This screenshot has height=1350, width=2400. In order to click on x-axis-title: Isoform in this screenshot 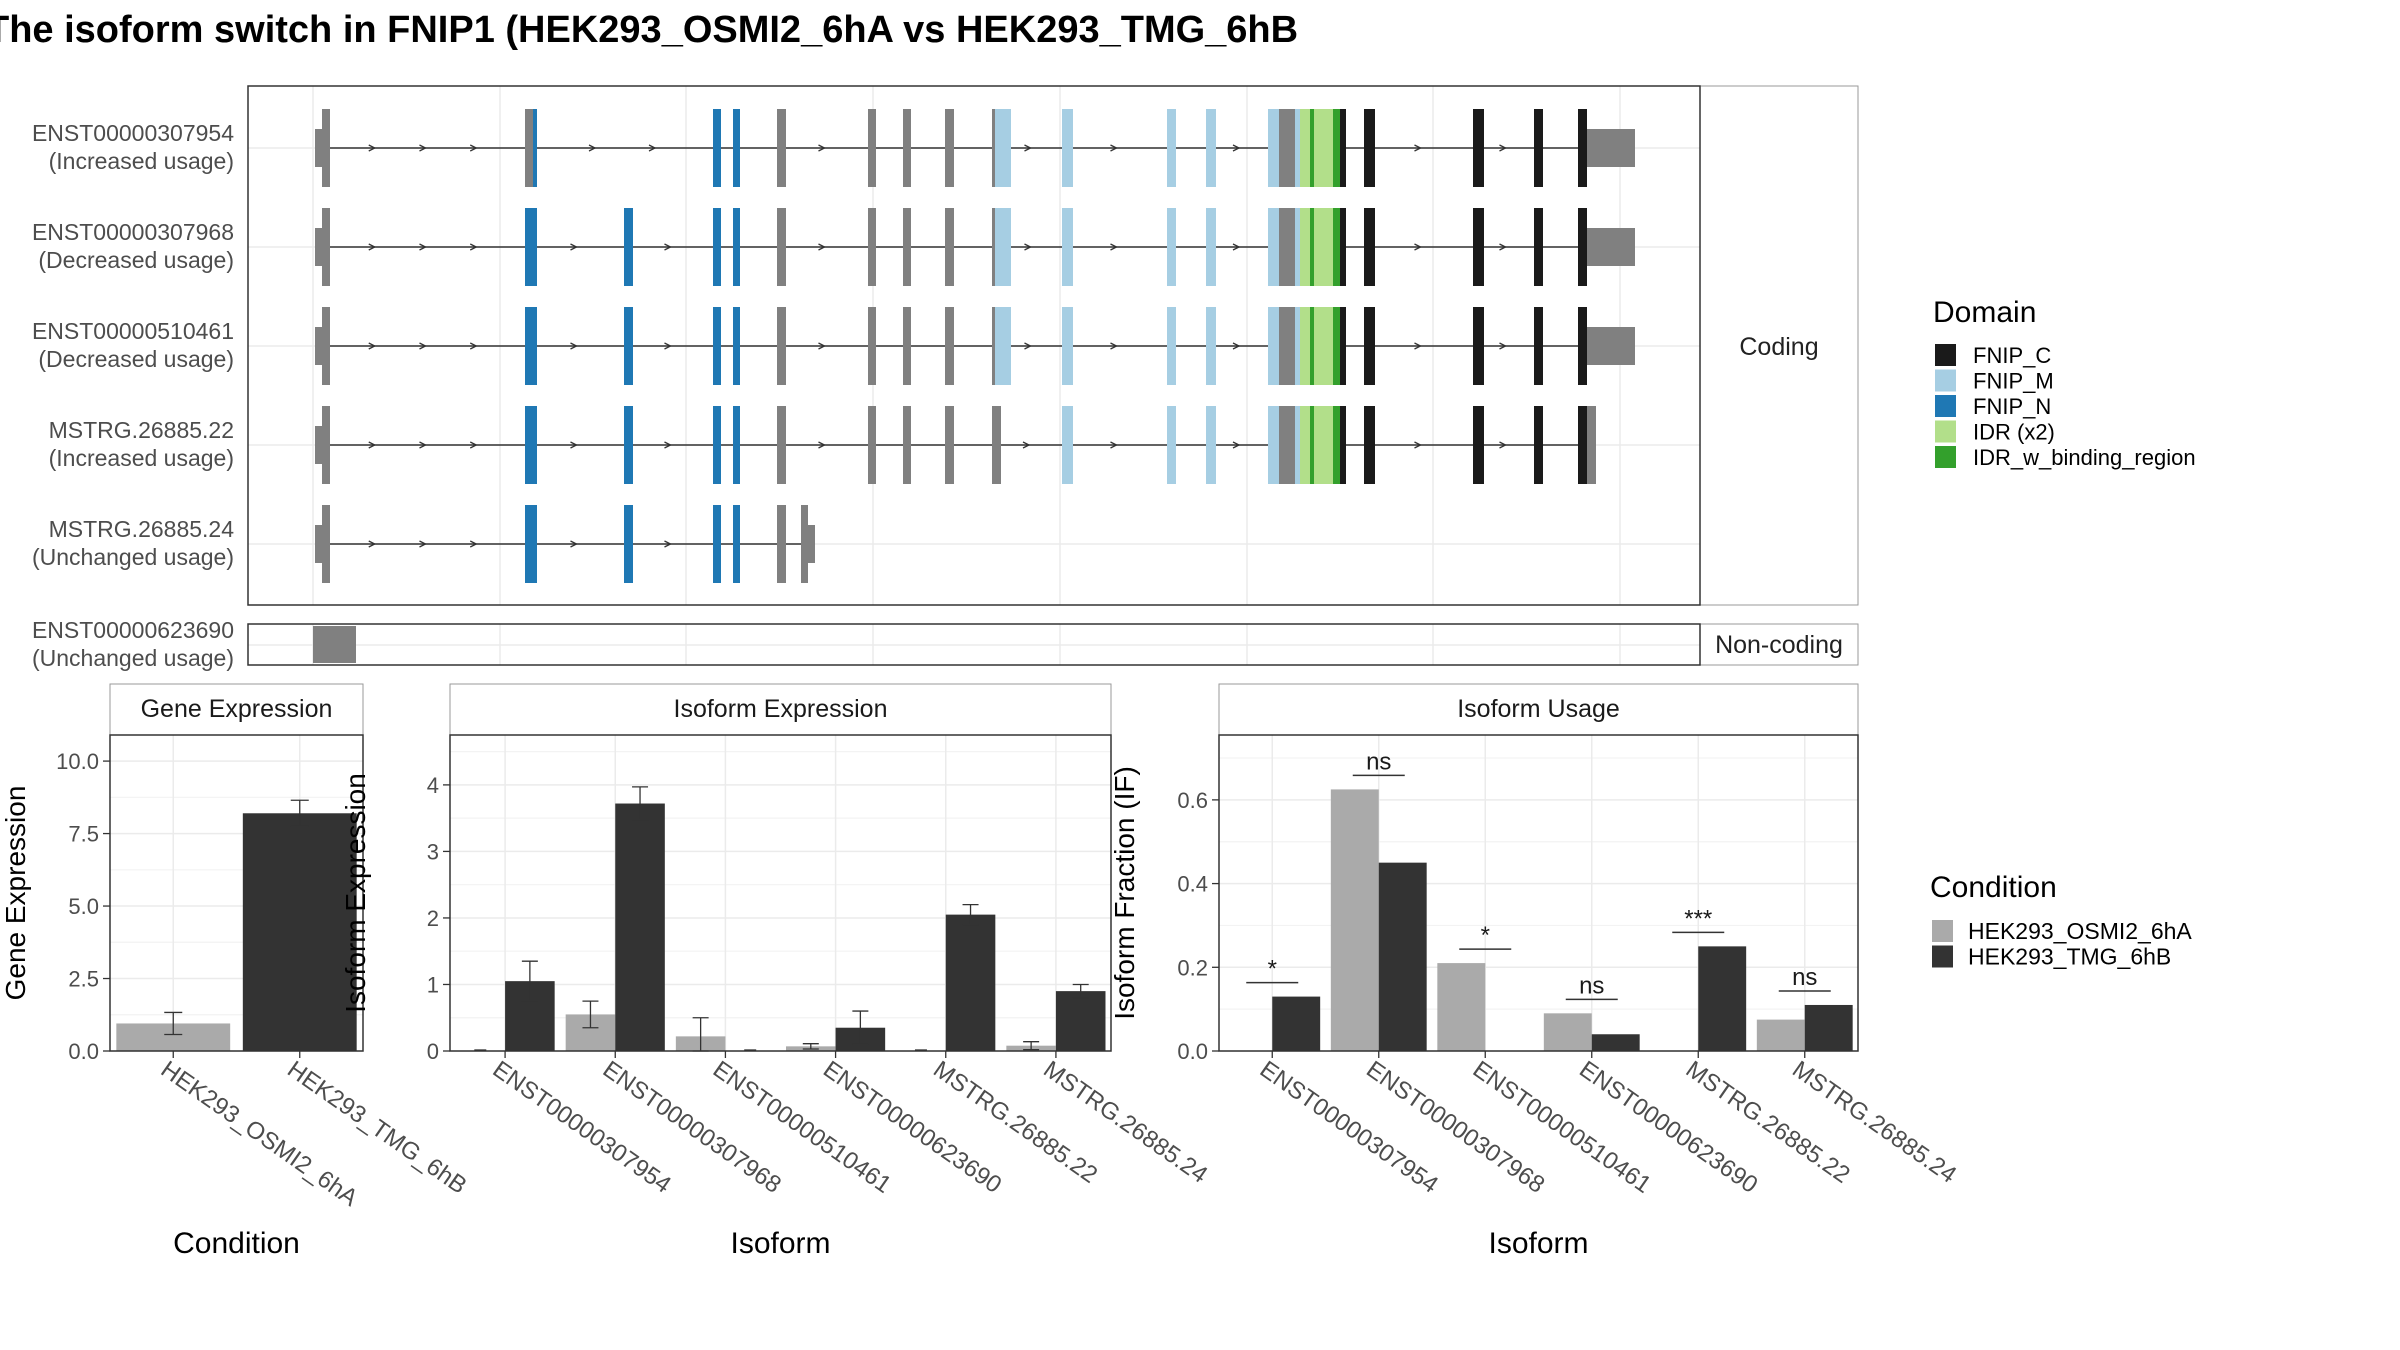, I will do `click(1538, 1243)`.